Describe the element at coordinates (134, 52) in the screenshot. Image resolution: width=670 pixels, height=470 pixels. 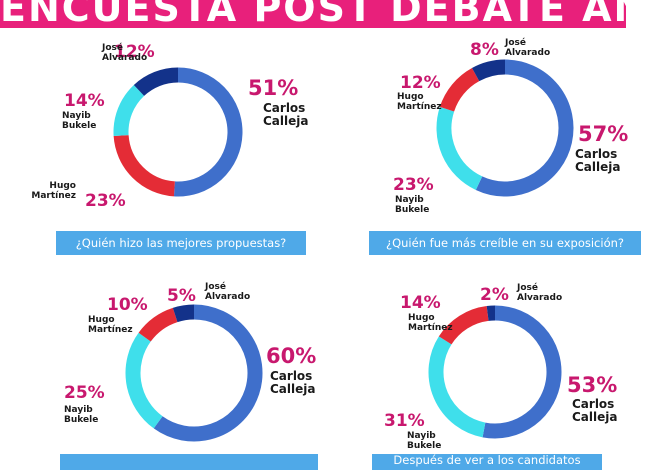
I see `donut-1-value-alvarado: 12%` at that location.